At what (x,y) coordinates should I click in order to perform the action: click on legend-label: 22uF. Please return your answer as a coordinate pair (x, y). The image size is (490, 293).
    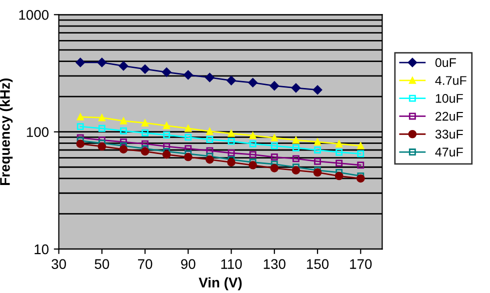
    Looking at the image, I should click on (449, 116).